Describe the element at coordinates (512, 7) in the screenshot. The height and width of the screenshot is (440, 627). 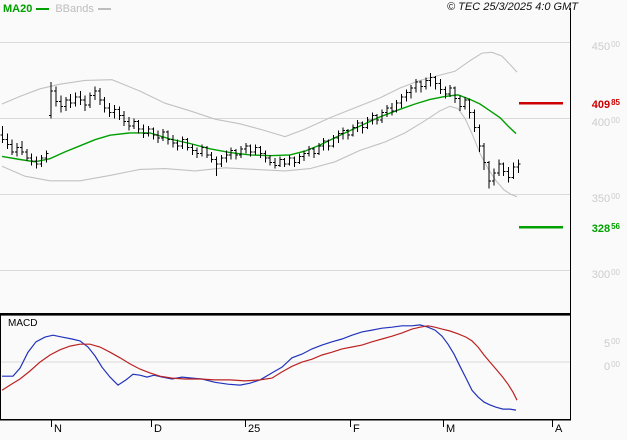
I see `copyright-text: © TEC 25/3/2025 4:0 GMT` at that location.